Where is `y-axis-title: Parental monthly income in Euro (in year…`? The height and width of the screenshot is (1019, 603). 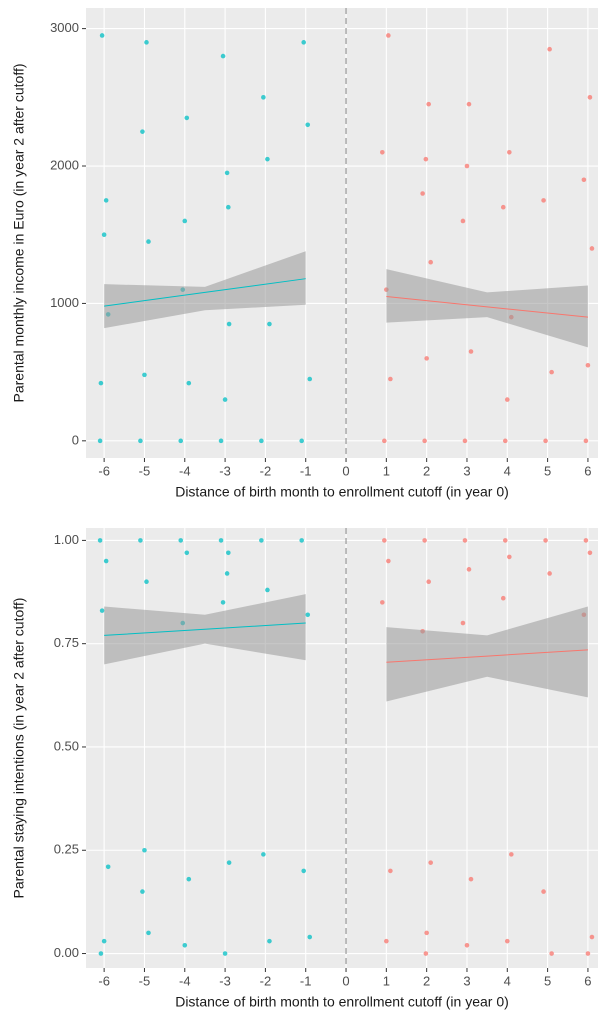
y-axis-title: Parental monthly income in Euro (in year… is located at coordinates (19, 232).